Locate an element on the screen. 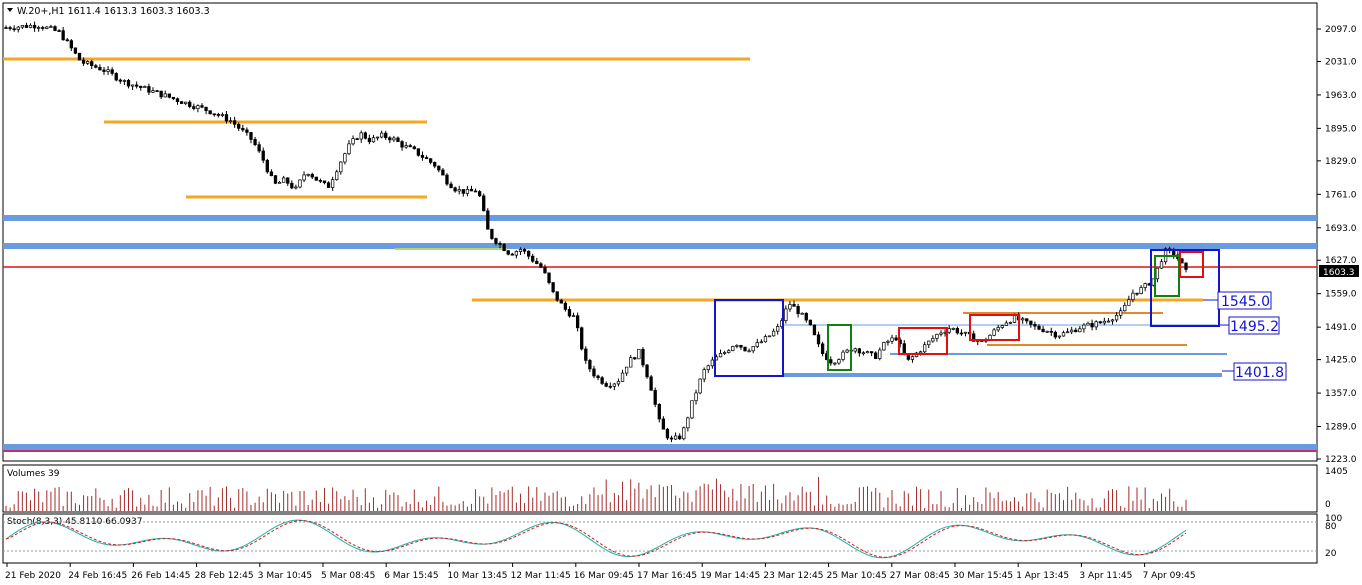 The image size is (1362, 585). stoch-tick-20: 20 is located at coordinates (1331, 554).